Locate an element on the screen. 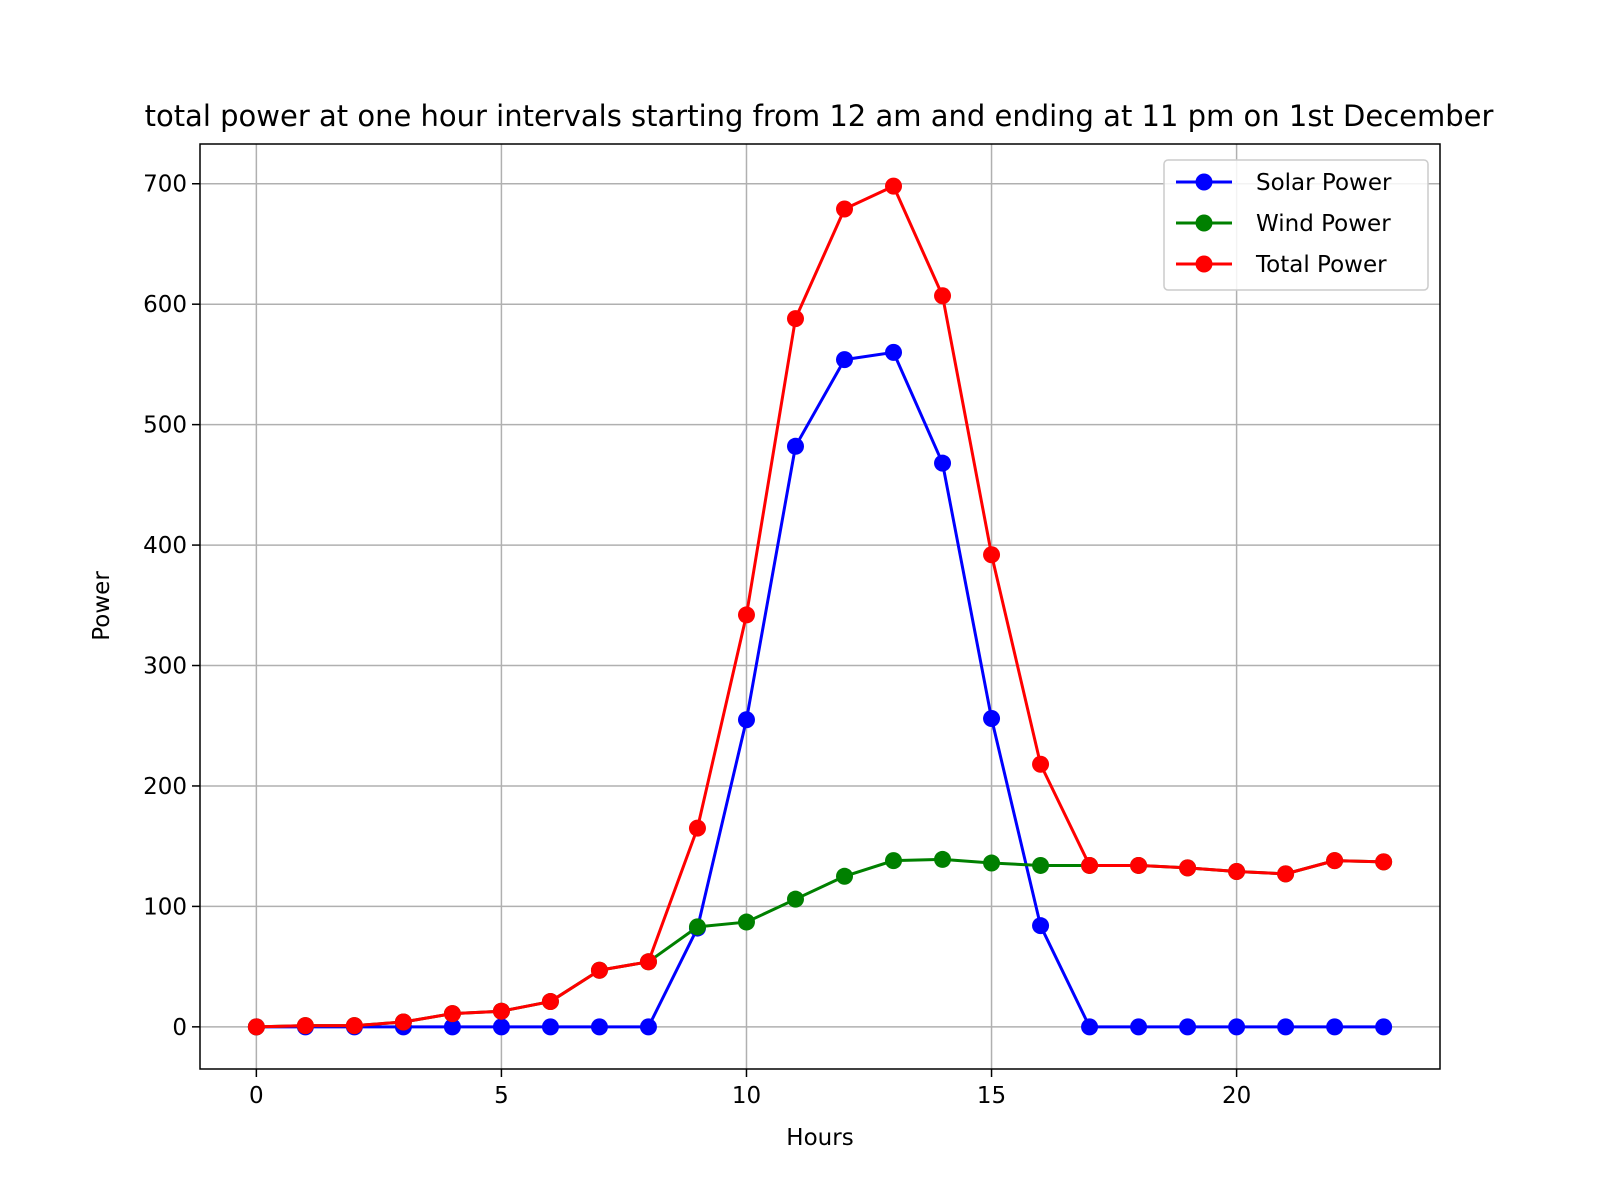  x-tick-label: 5 is located at coordinates (501, 1096).